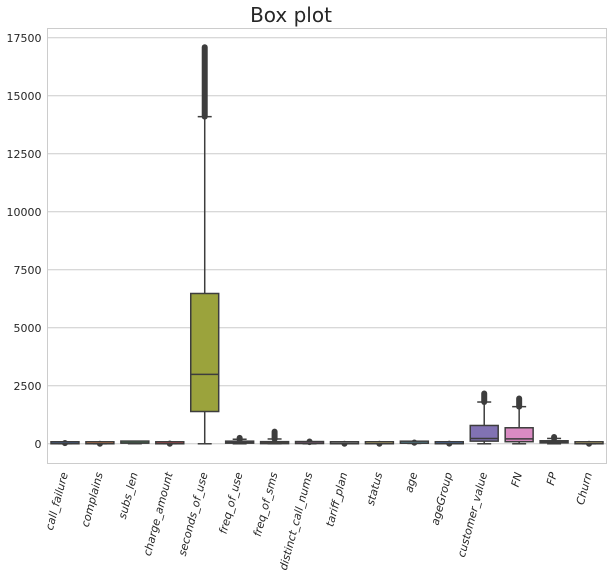  I want to click on x-tick-label: charge_amount, so click(158, 513).